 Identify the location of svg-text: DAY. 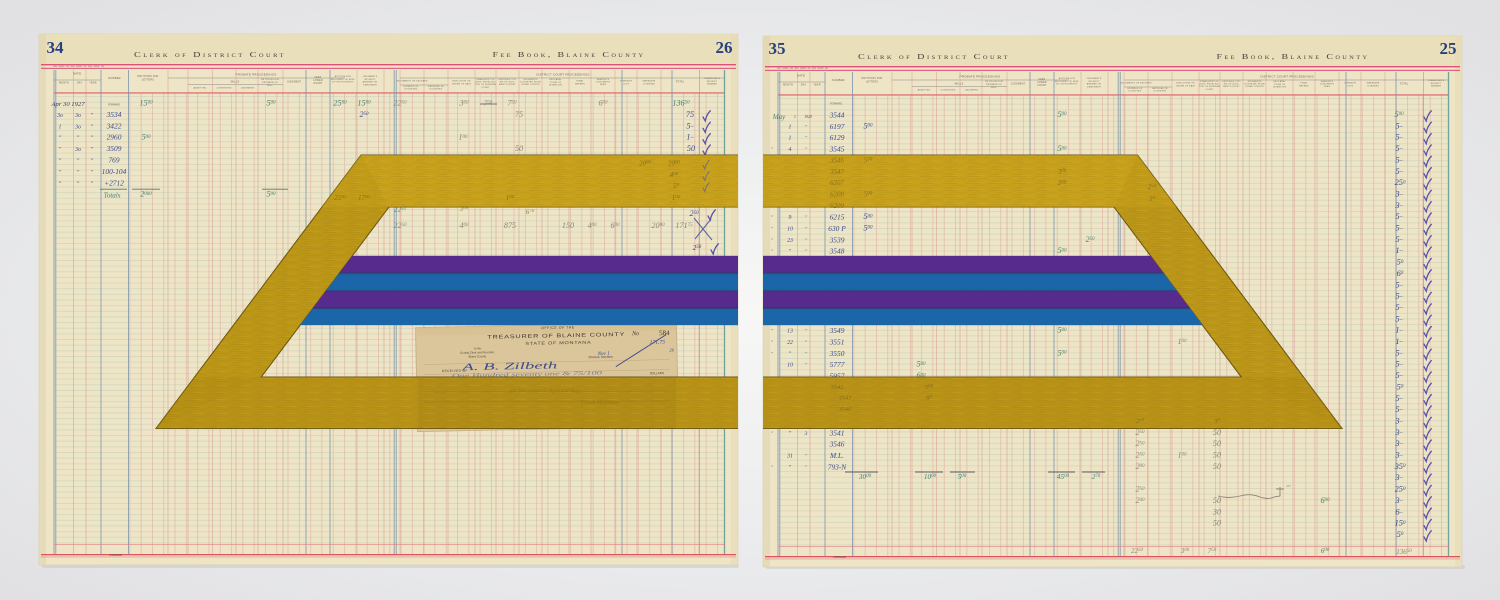
(80, 83).